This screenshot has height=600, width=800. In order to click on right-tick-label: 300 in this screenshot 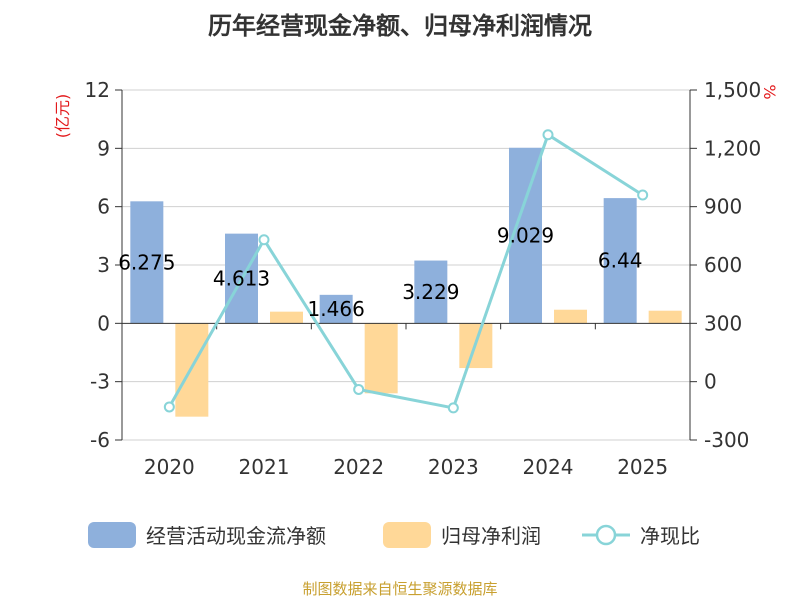, I will do `click(723, 323)`.